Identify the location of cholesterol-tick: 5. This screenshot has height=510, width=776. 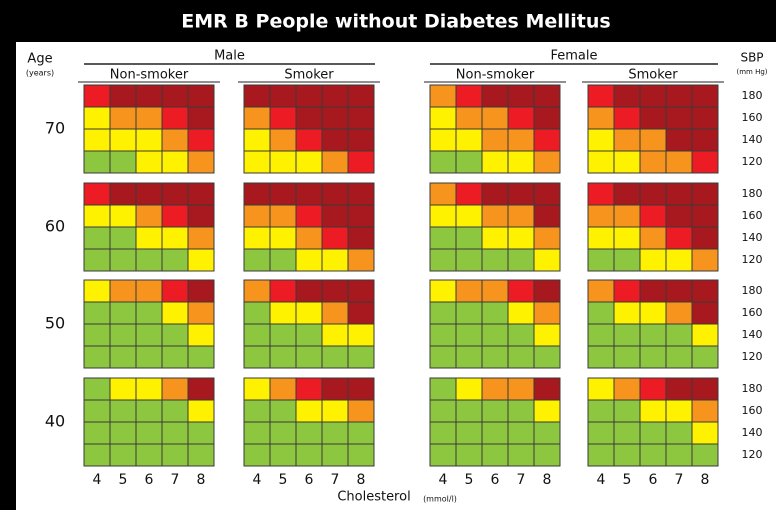
(283, 480).